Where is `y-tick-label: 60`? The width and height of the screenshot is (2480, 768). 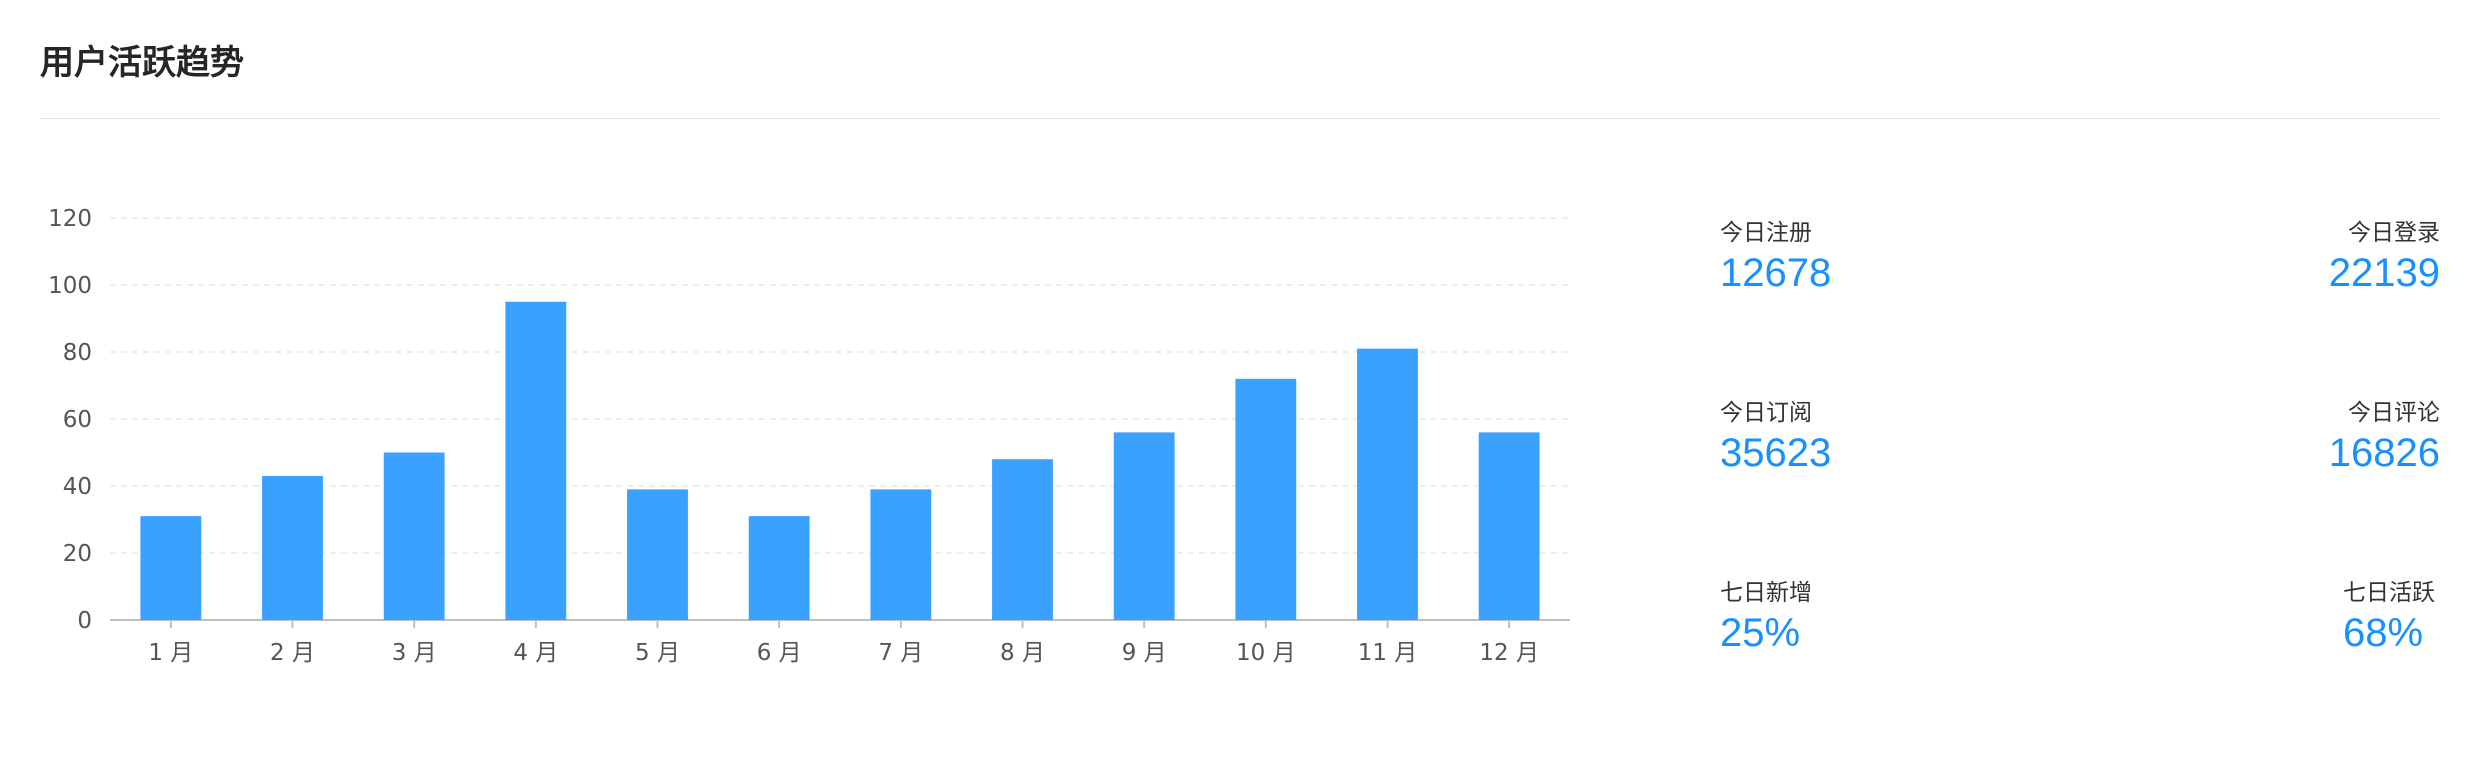
y-tick-label: 60 is located at coordinates (77, 420).